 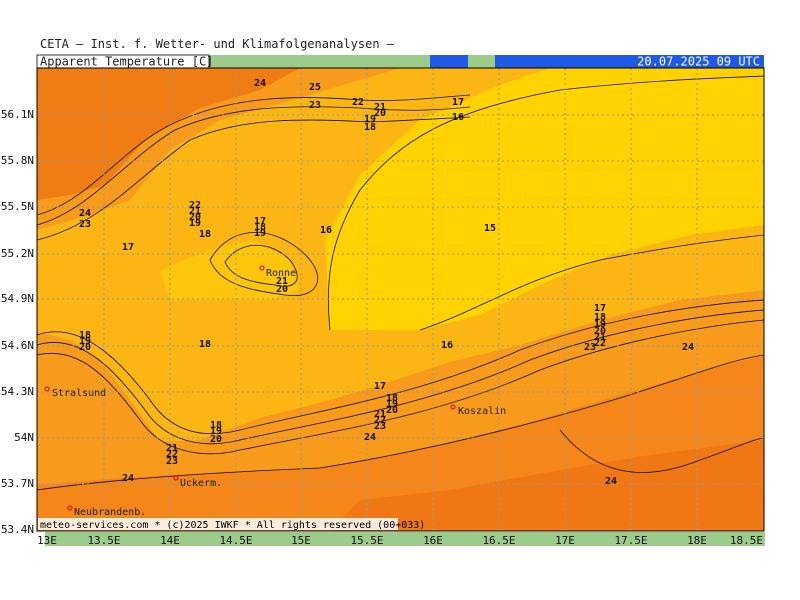 I want to click on city-name: Uckerm., so click(x=201, y=483).